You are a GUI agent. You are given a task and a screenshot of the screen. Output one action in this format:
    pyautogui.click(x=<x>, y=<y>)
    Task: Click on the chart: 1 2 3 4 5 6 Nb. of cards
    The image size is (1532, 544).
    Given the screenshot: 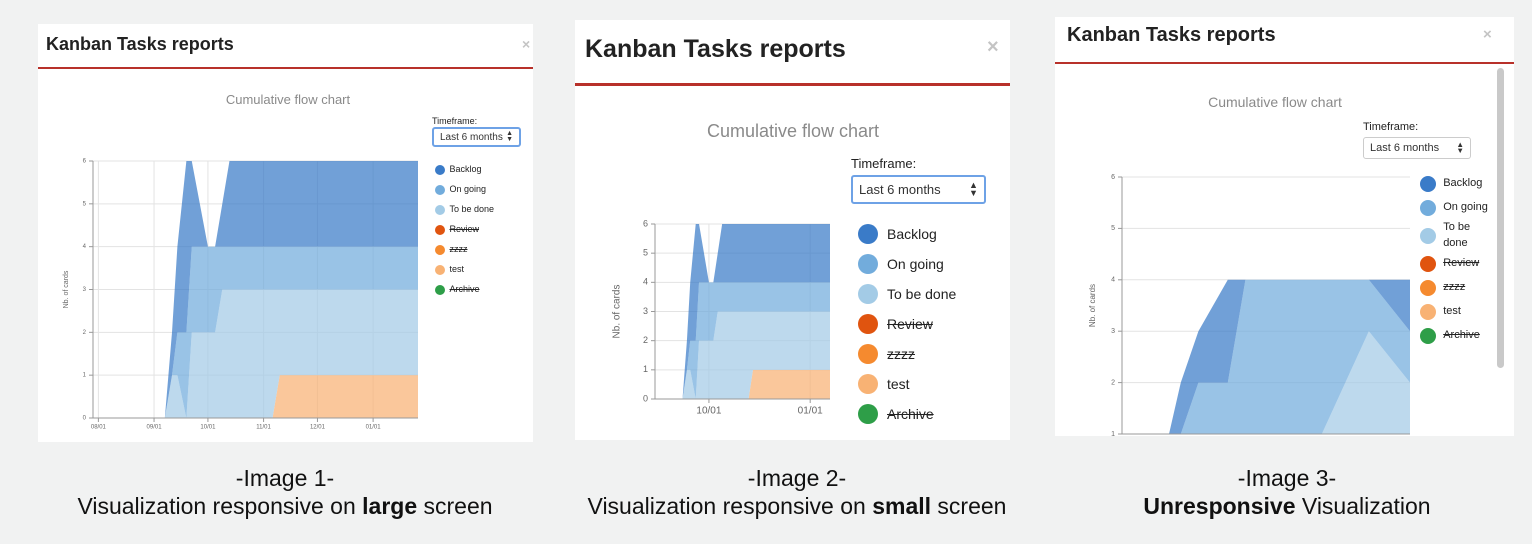 What is the action you would take?
    pyautogui.click(x=1249, y=305)
    